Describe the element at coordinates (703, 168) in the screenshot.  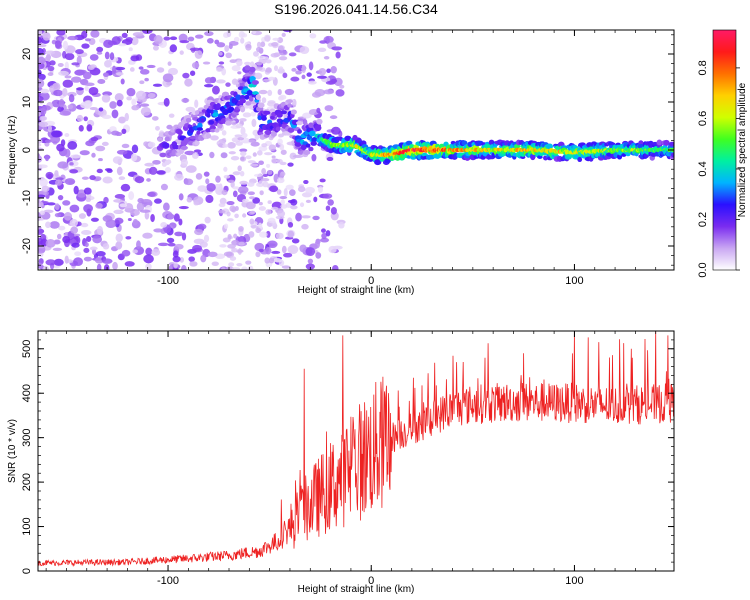
I see `colorbar-tick-label: 0.4` at that location.